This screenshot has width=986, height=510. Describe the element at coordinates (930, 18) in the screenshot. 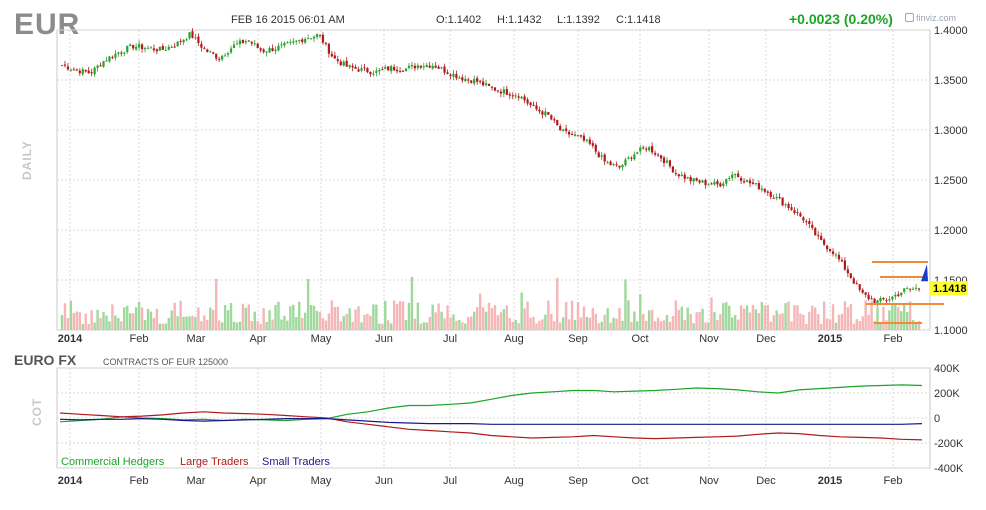

I see `finviz-logo: finviz.com` at that location.